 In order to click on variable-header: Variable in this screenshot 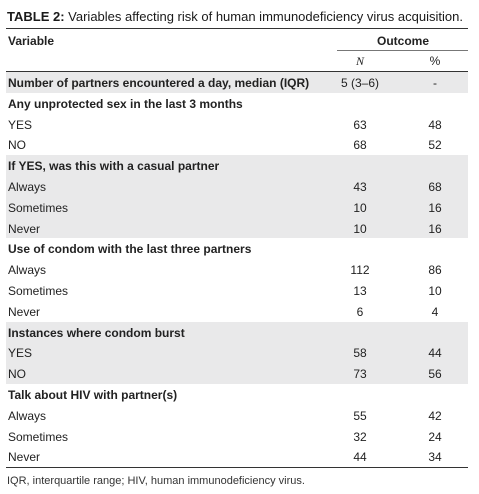, I will do `click(31, 41)`.